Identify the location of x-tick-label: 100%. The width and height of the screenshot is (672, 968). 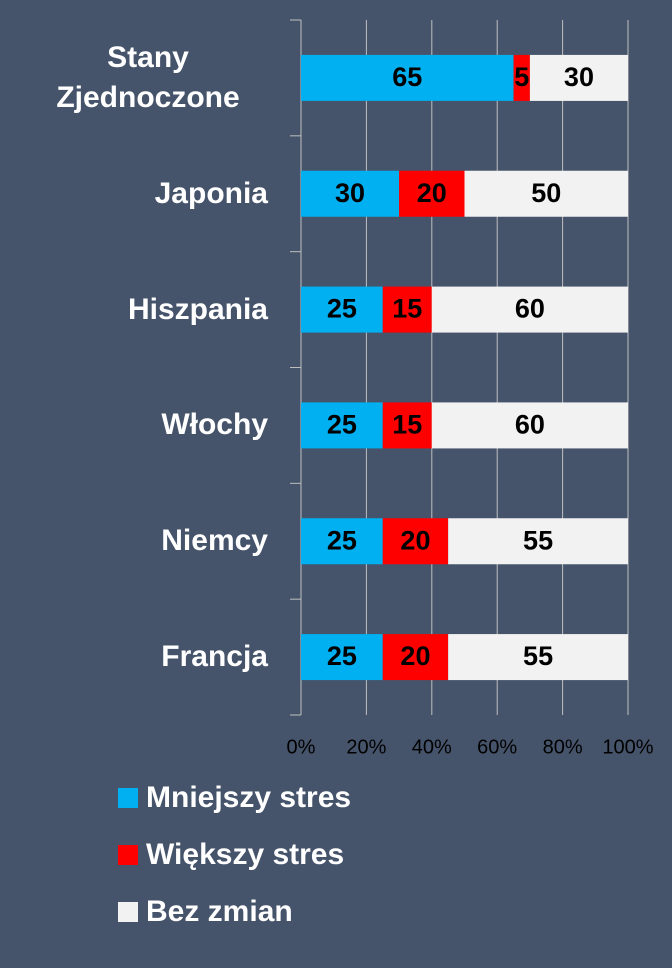
(627, 747).